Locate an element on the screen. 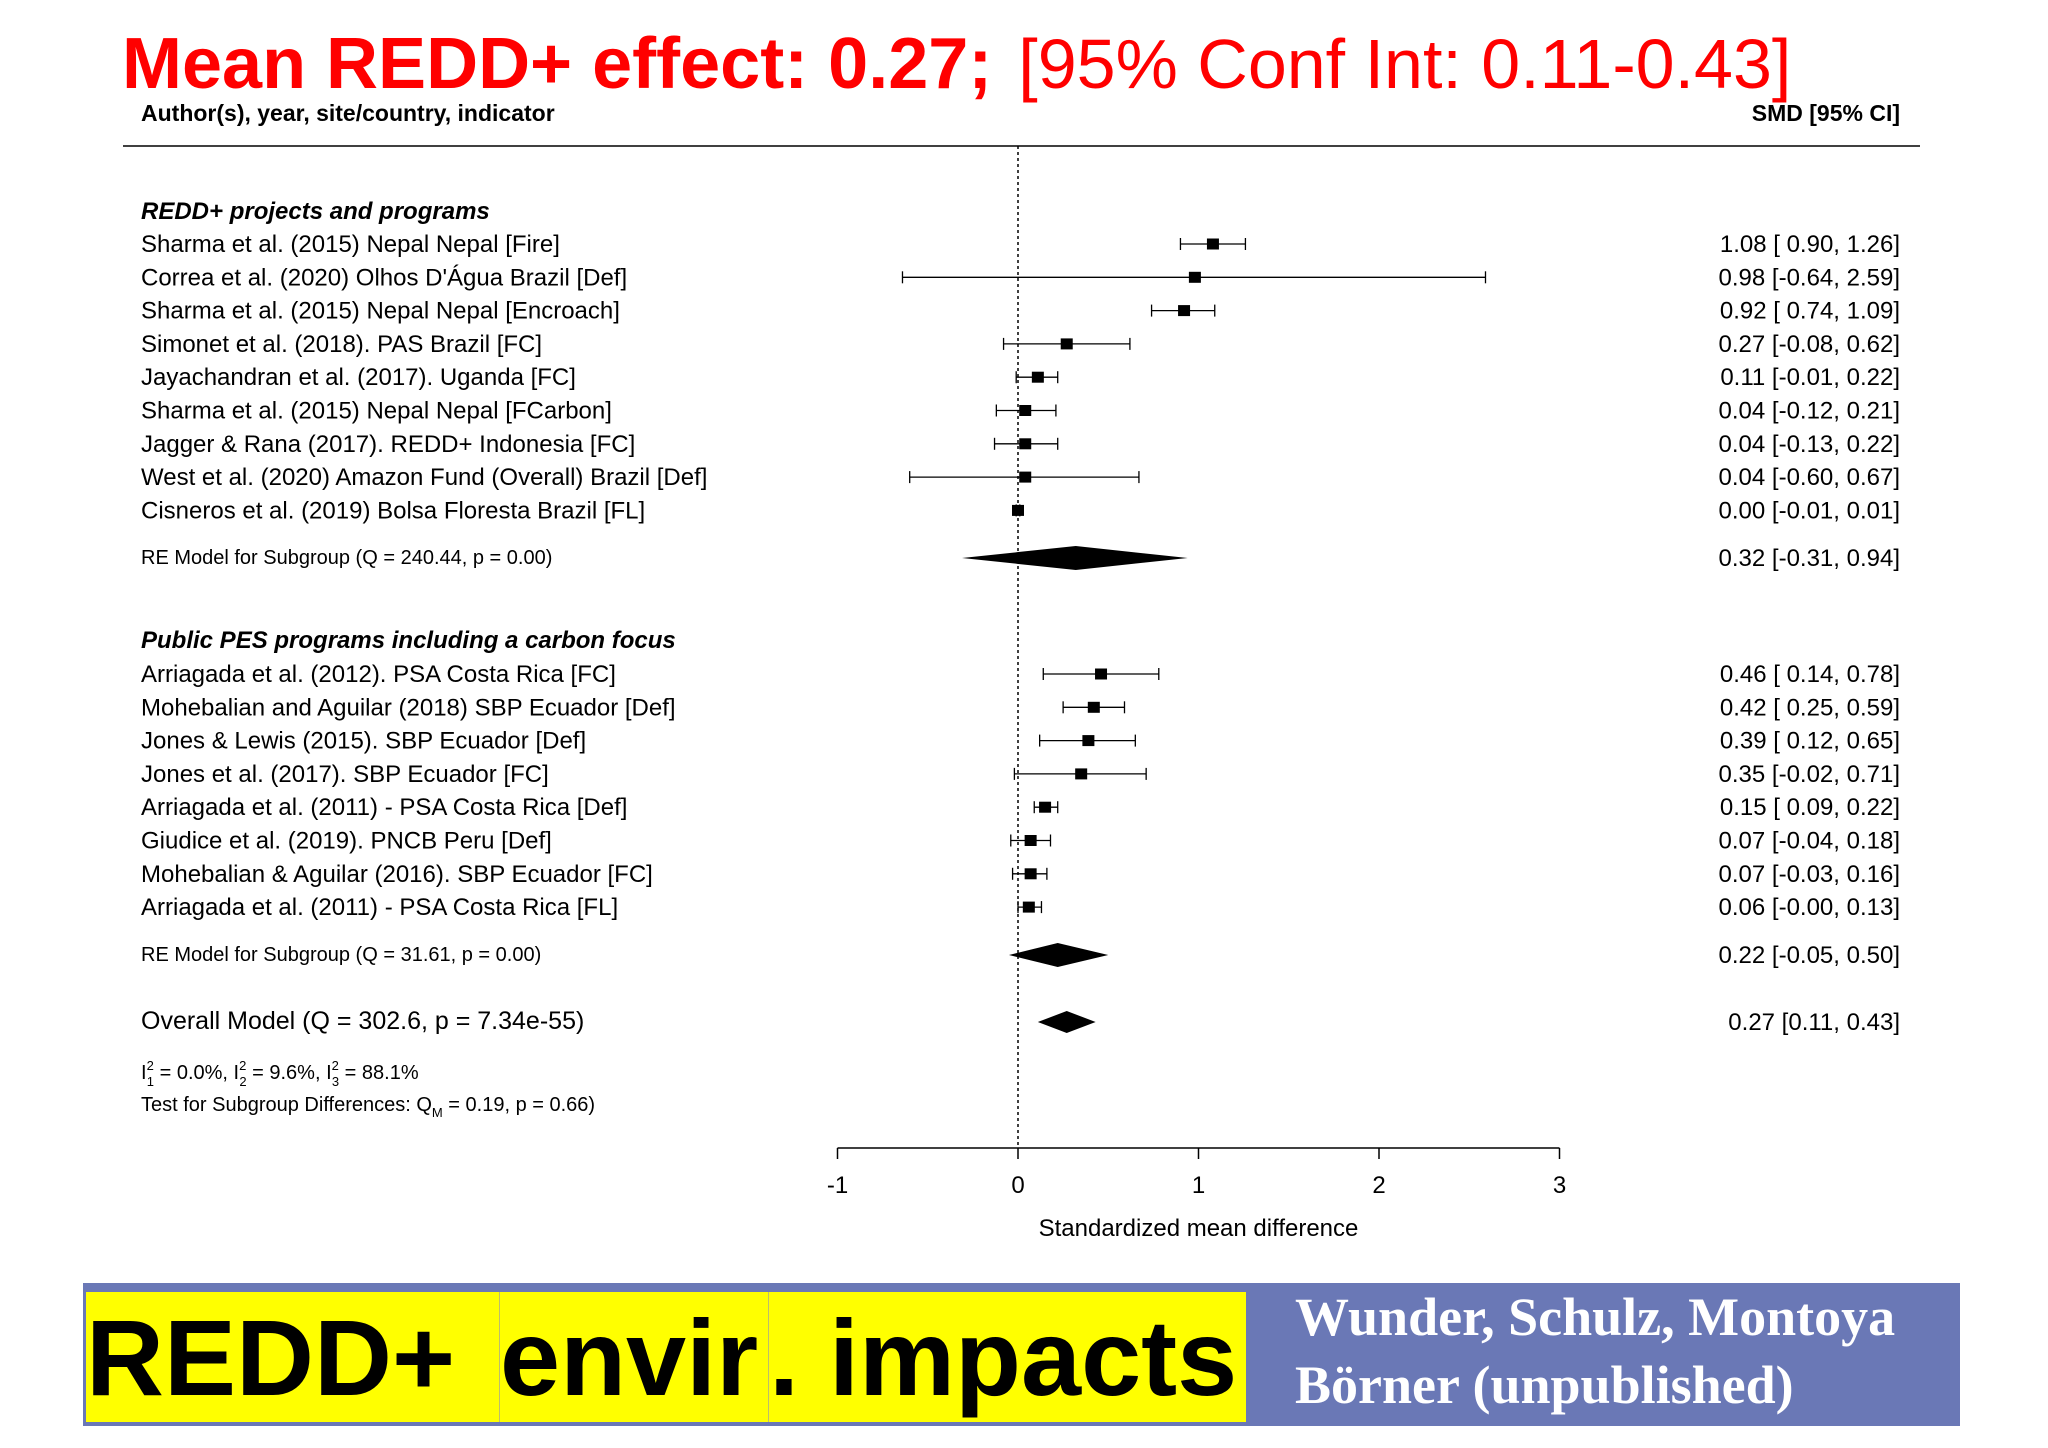 The height and width of the screenshot is (1448, 2048). study-estimate-text: 0.46 [ 0.14, 0.78] is located at coordinates (1810, 674).